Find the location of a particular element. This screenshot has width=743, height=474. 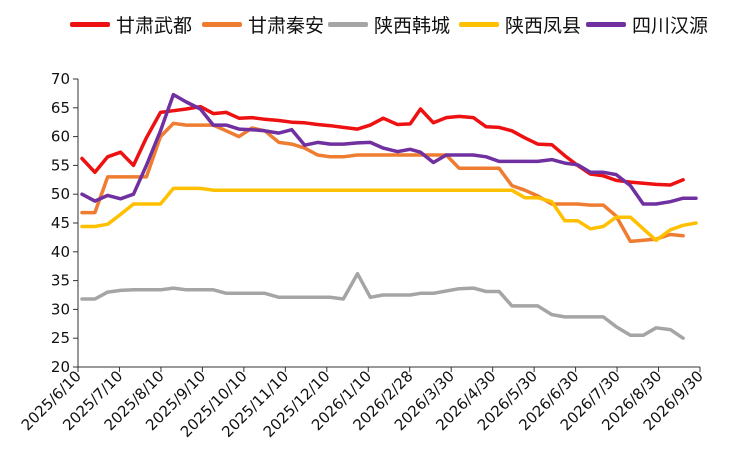

legend-entry-1: 甘肃武都 is located at coordinates (131, 24).